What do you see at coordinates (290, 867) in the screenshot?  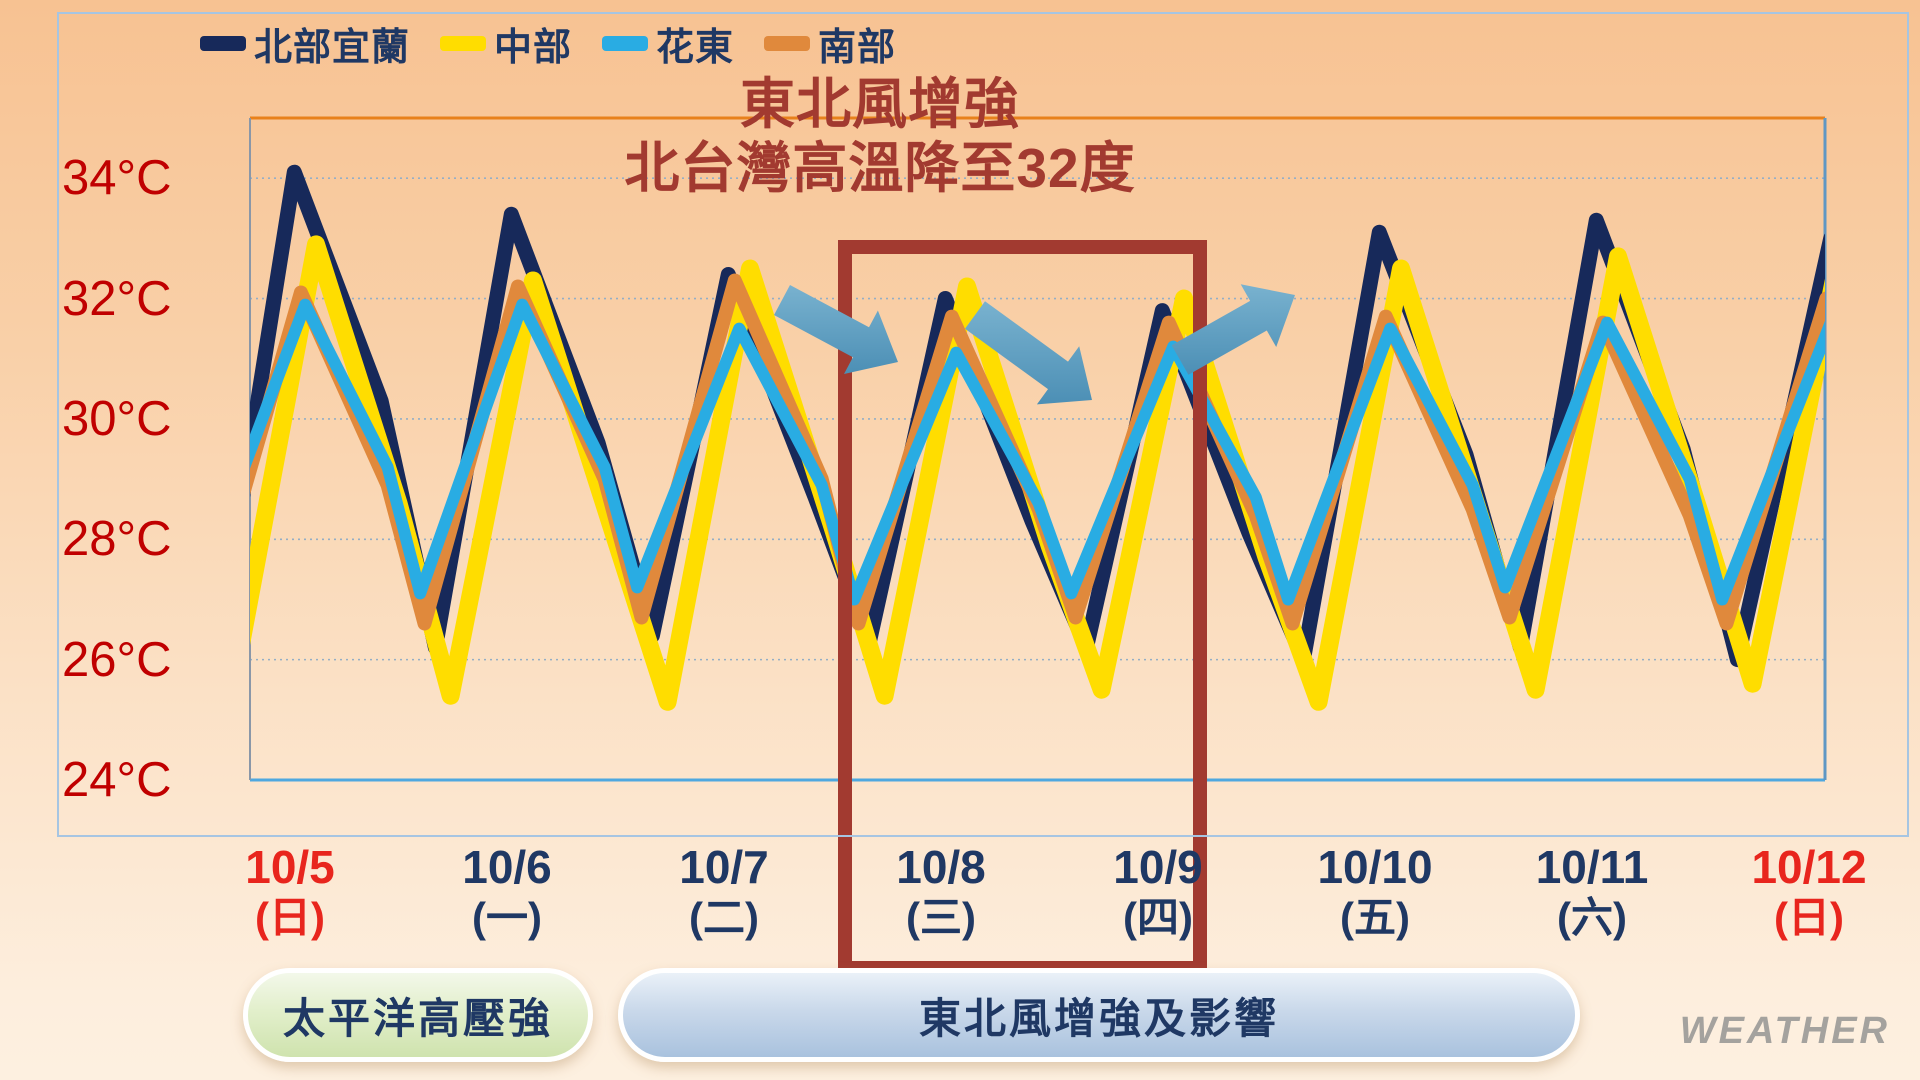 I see `date-label: 10/5` at bounding box center [290, 867].